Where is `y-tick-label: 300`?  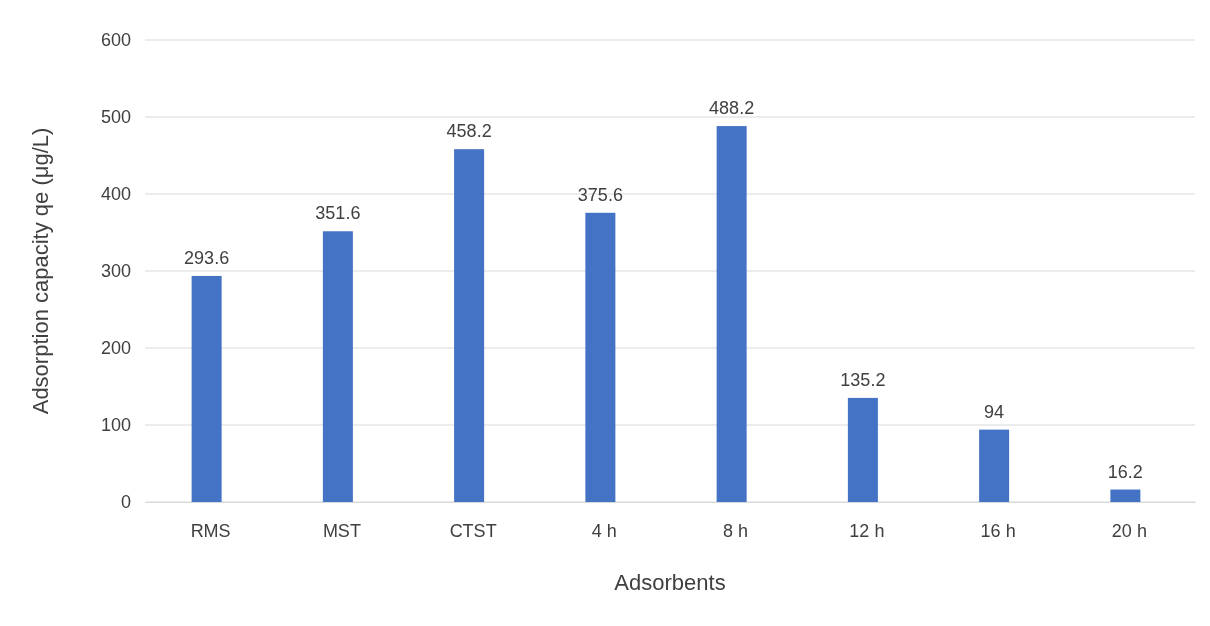
y-tick-label: 300 is located at coordinates (115, 271).